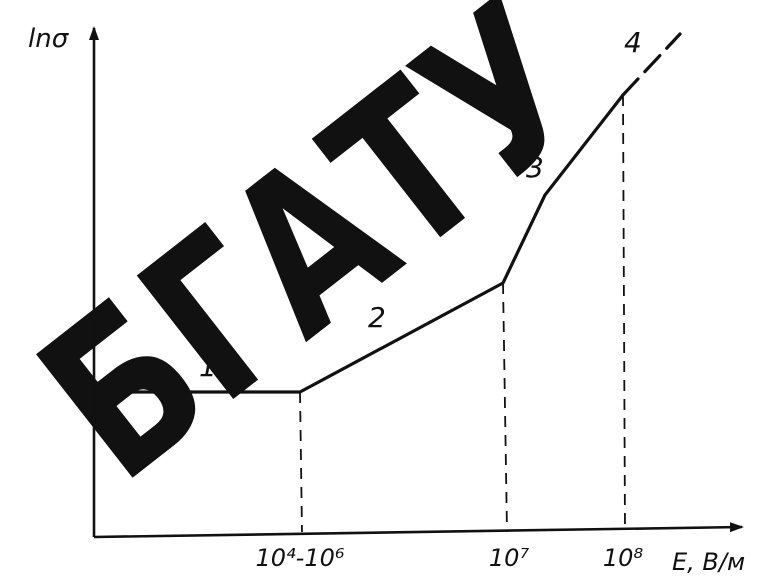  Describe the element at coordinates (623, 558) in the screenshot. I see `x-tick-label: 10⁸` at that location.